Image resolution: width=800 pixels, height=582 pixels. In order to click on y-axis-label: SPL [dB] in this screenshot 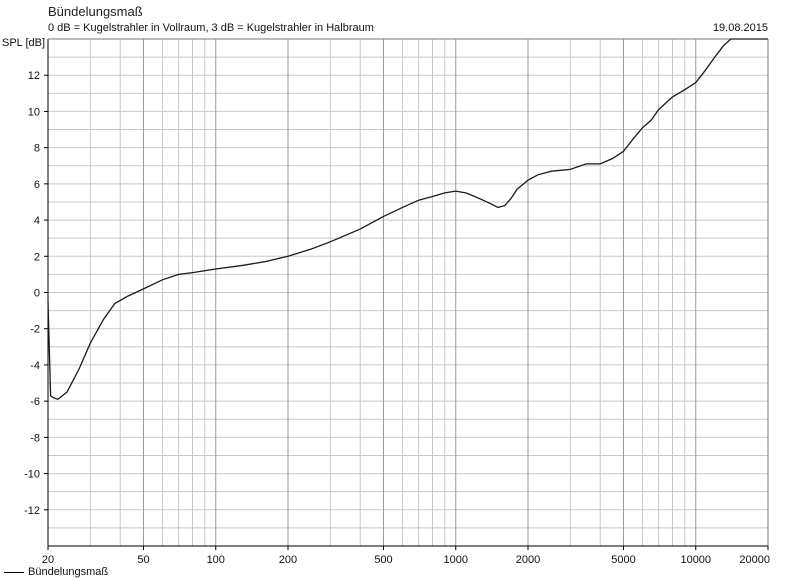, I will do `click(23, 43)`.